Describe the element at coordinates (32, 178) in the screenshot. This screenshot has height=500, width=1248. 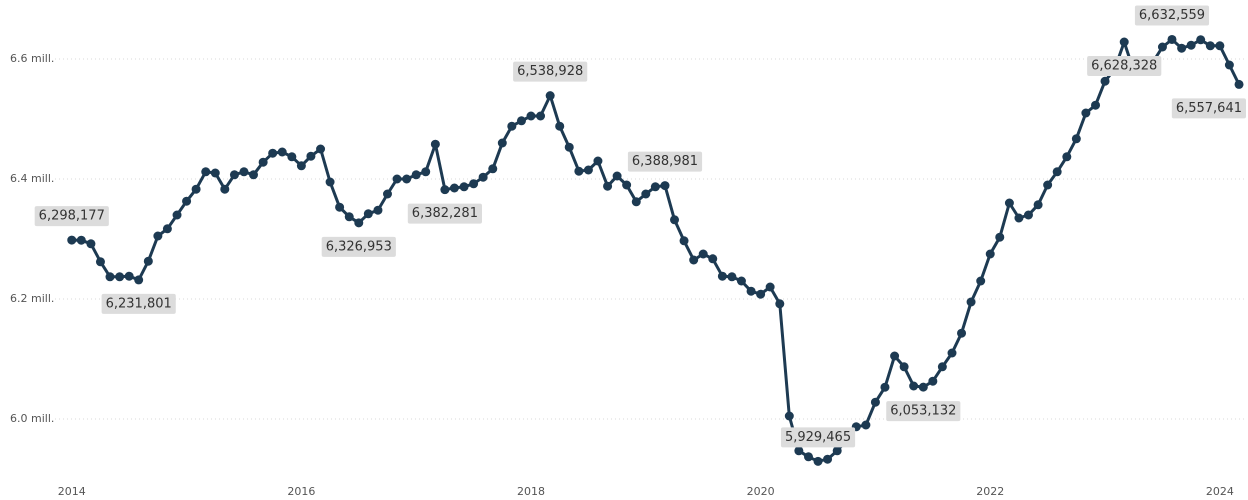
I see `y-tick-label: 6.4 mill.` at that location.